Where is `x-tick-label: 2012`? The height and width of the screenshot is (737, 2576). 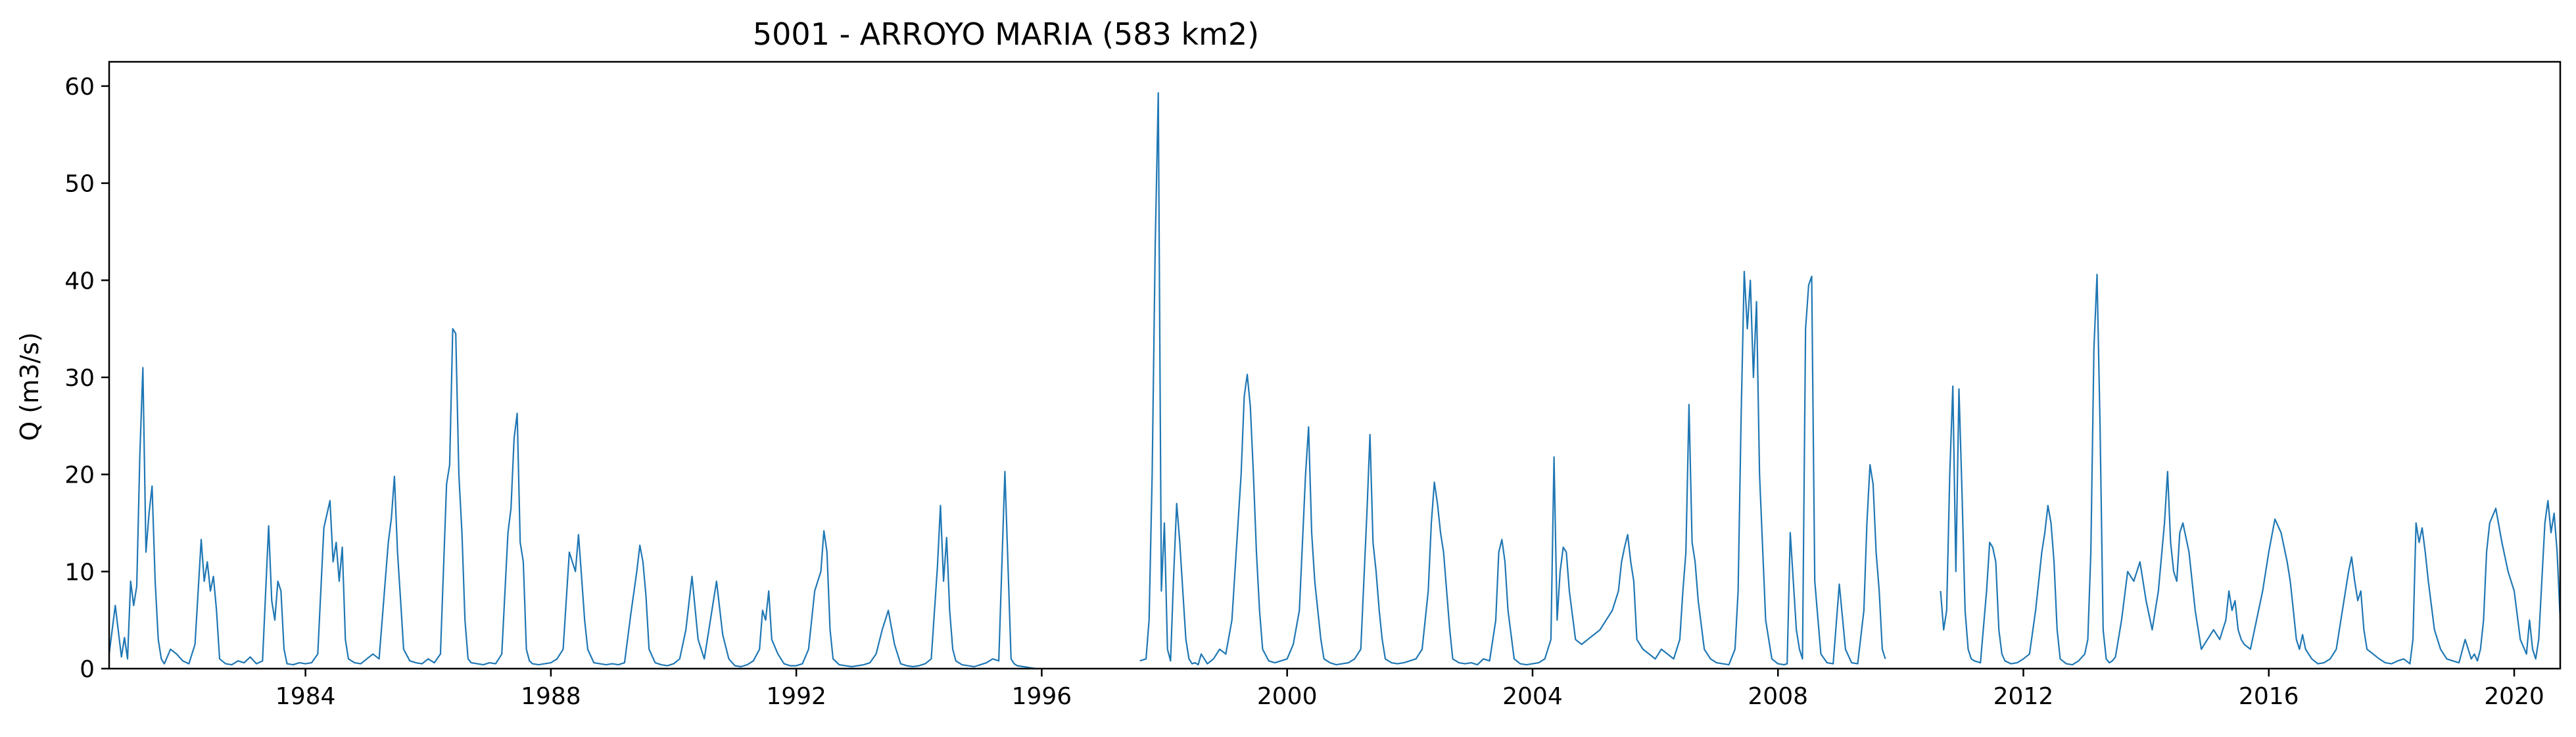
x-tick-label: 2012 is located at coordinates (2024, 696).